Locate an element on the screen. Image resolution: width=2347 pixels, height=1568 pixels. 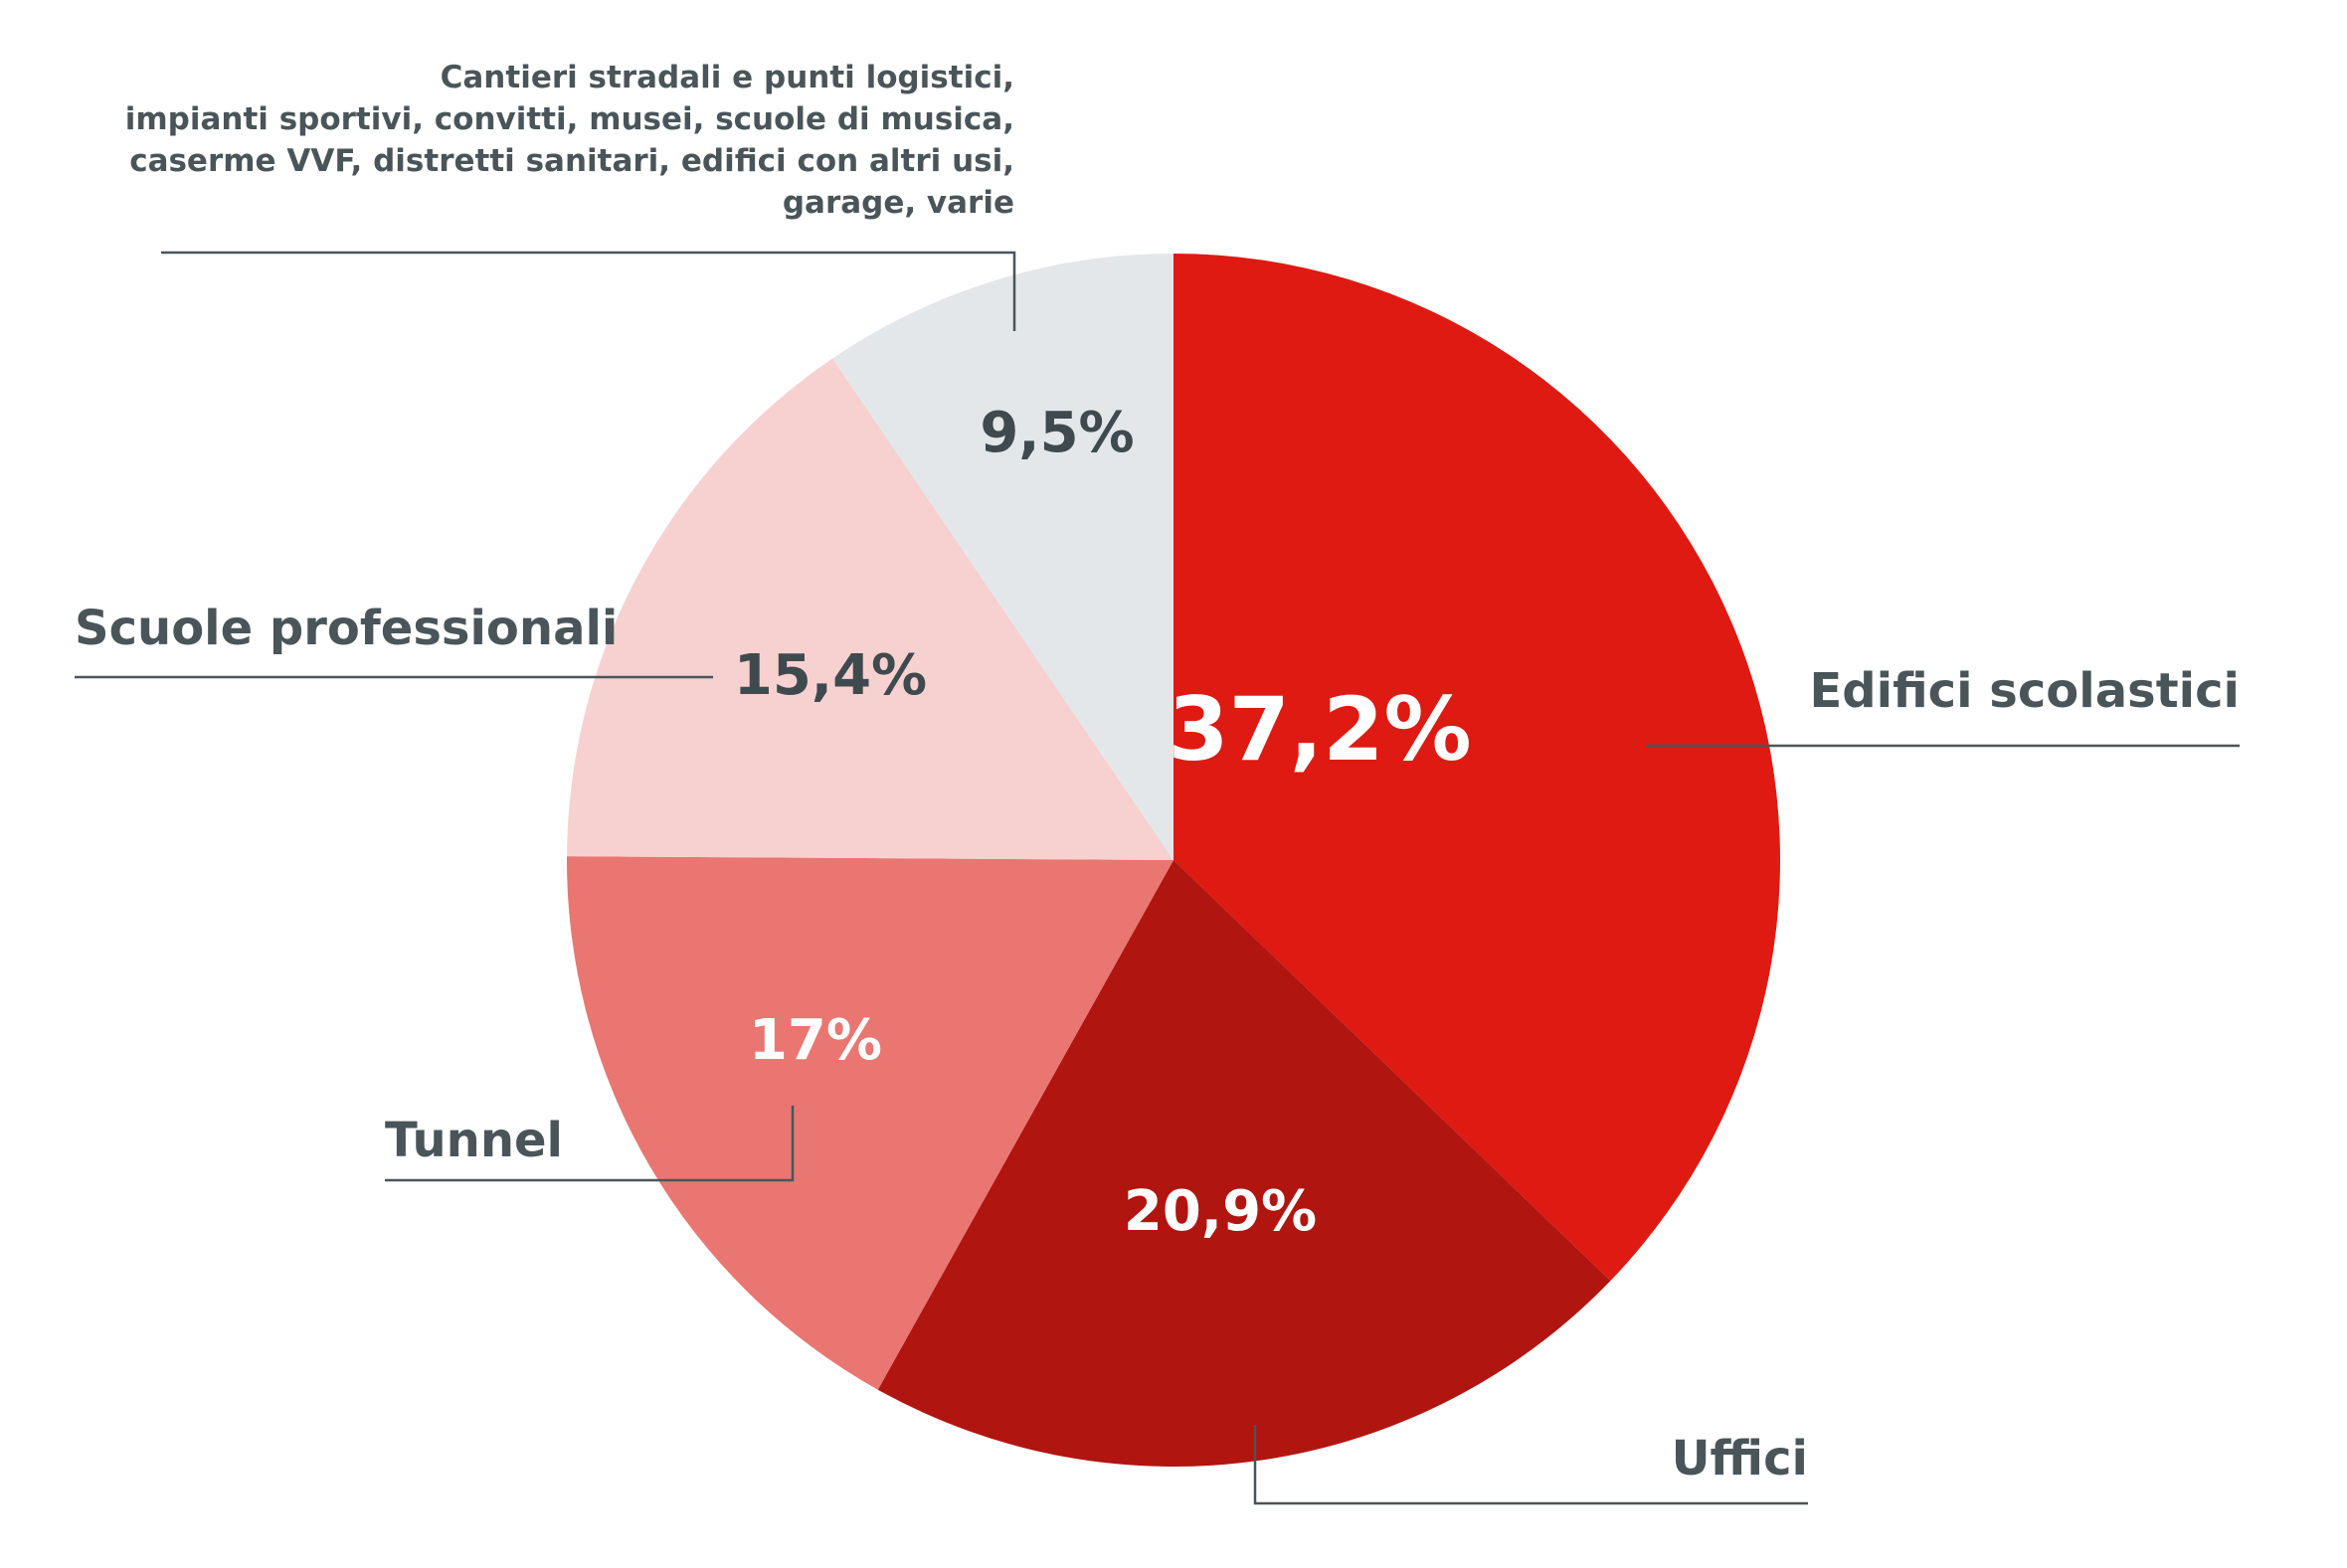
category-label-edifici-scolastici: Edifici scolastici is located at coordinates (2024, 691).